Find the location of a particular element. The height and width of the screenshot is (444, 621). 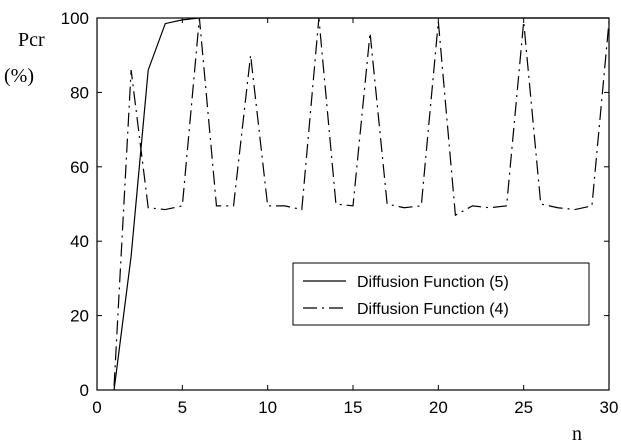

legend-label-diffusion-4: Diffusion Function (4) is located at coordinates (433, 309).